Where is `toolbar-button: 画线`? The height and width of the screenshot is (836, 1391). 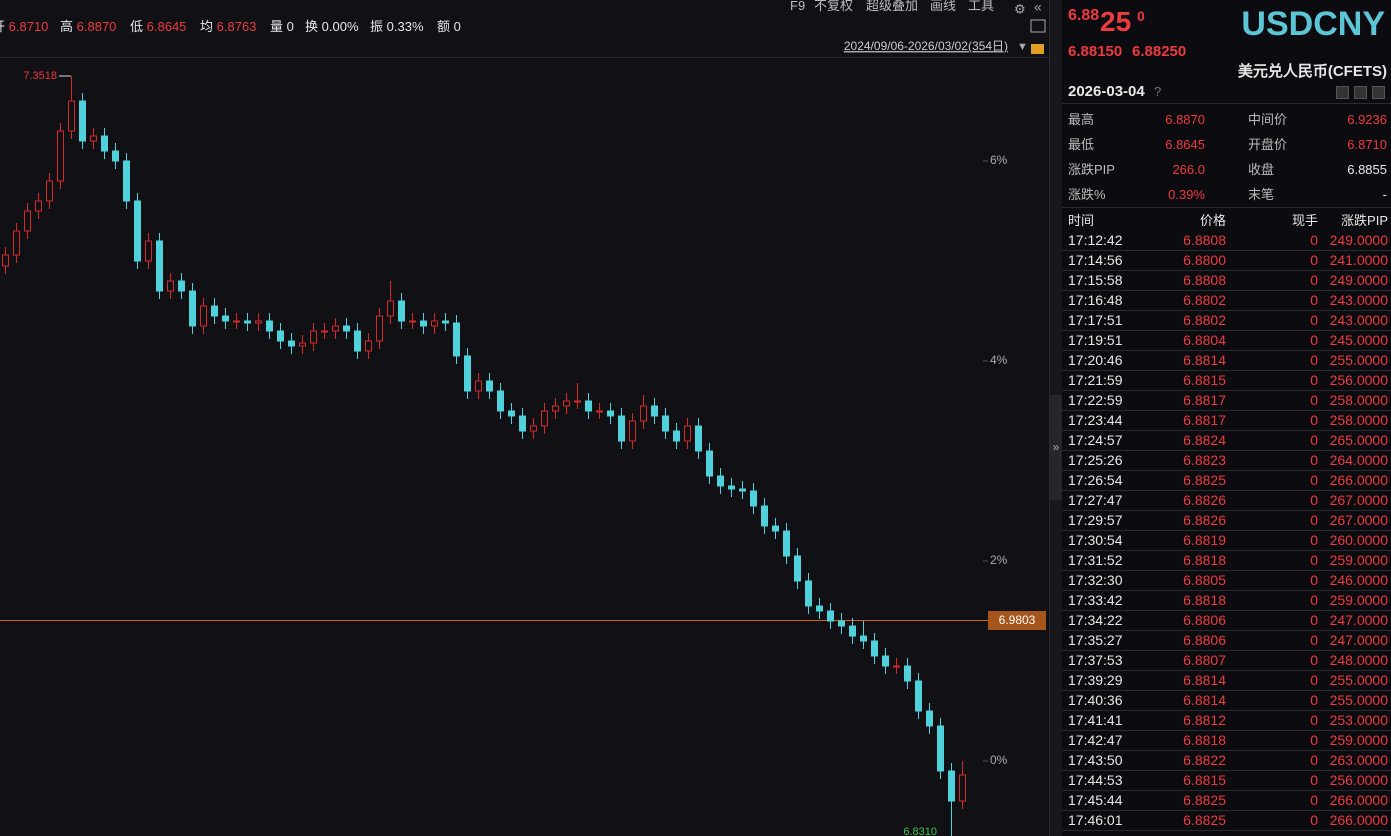
toolbar-button: 画线 is located at coordinates (943, 6).